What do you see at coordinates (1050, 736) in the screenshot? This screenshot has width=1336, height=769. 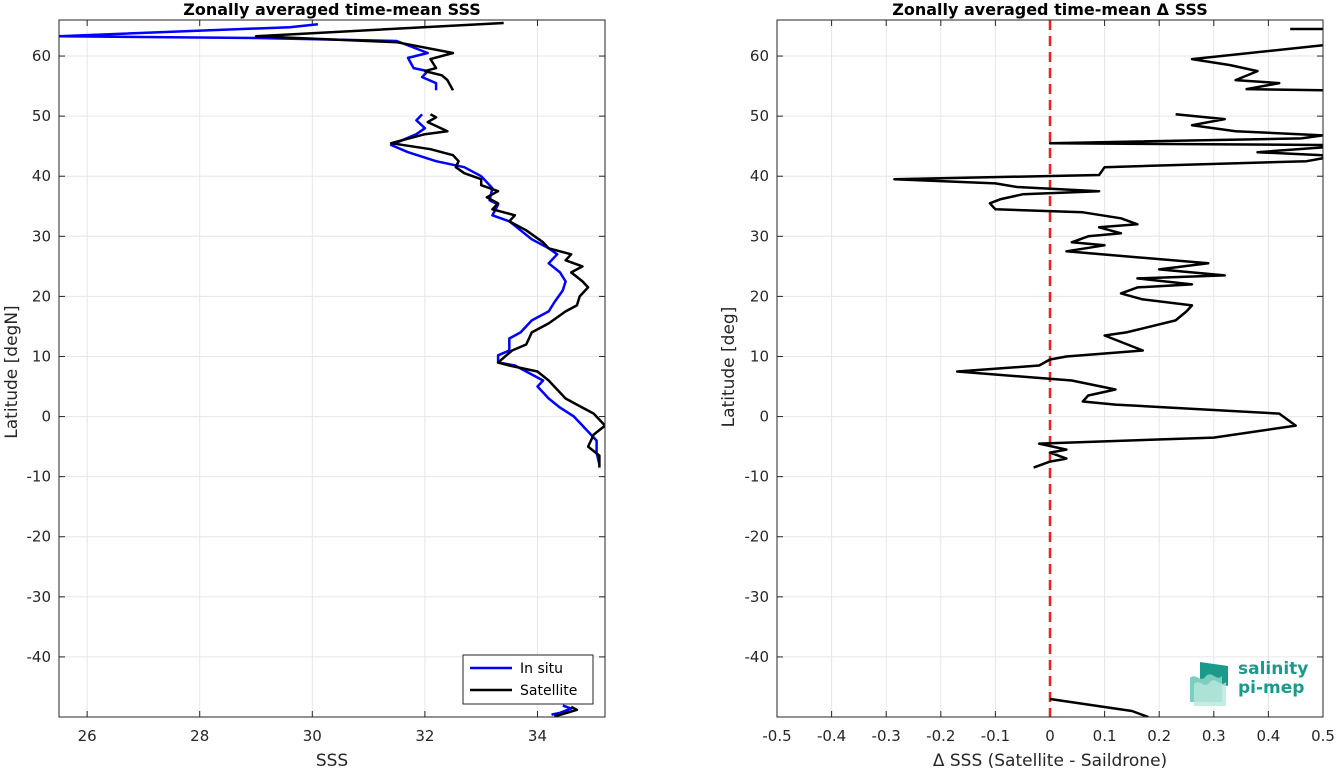 I see `x-tick-label: 0` at bounding box center [1050, 736].